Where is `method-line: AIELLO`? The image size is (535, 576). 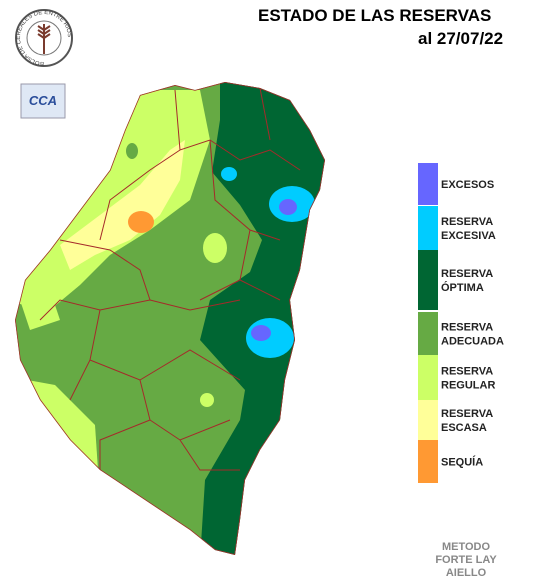 method-line: AIELLO is located at coordinates (466, 571).